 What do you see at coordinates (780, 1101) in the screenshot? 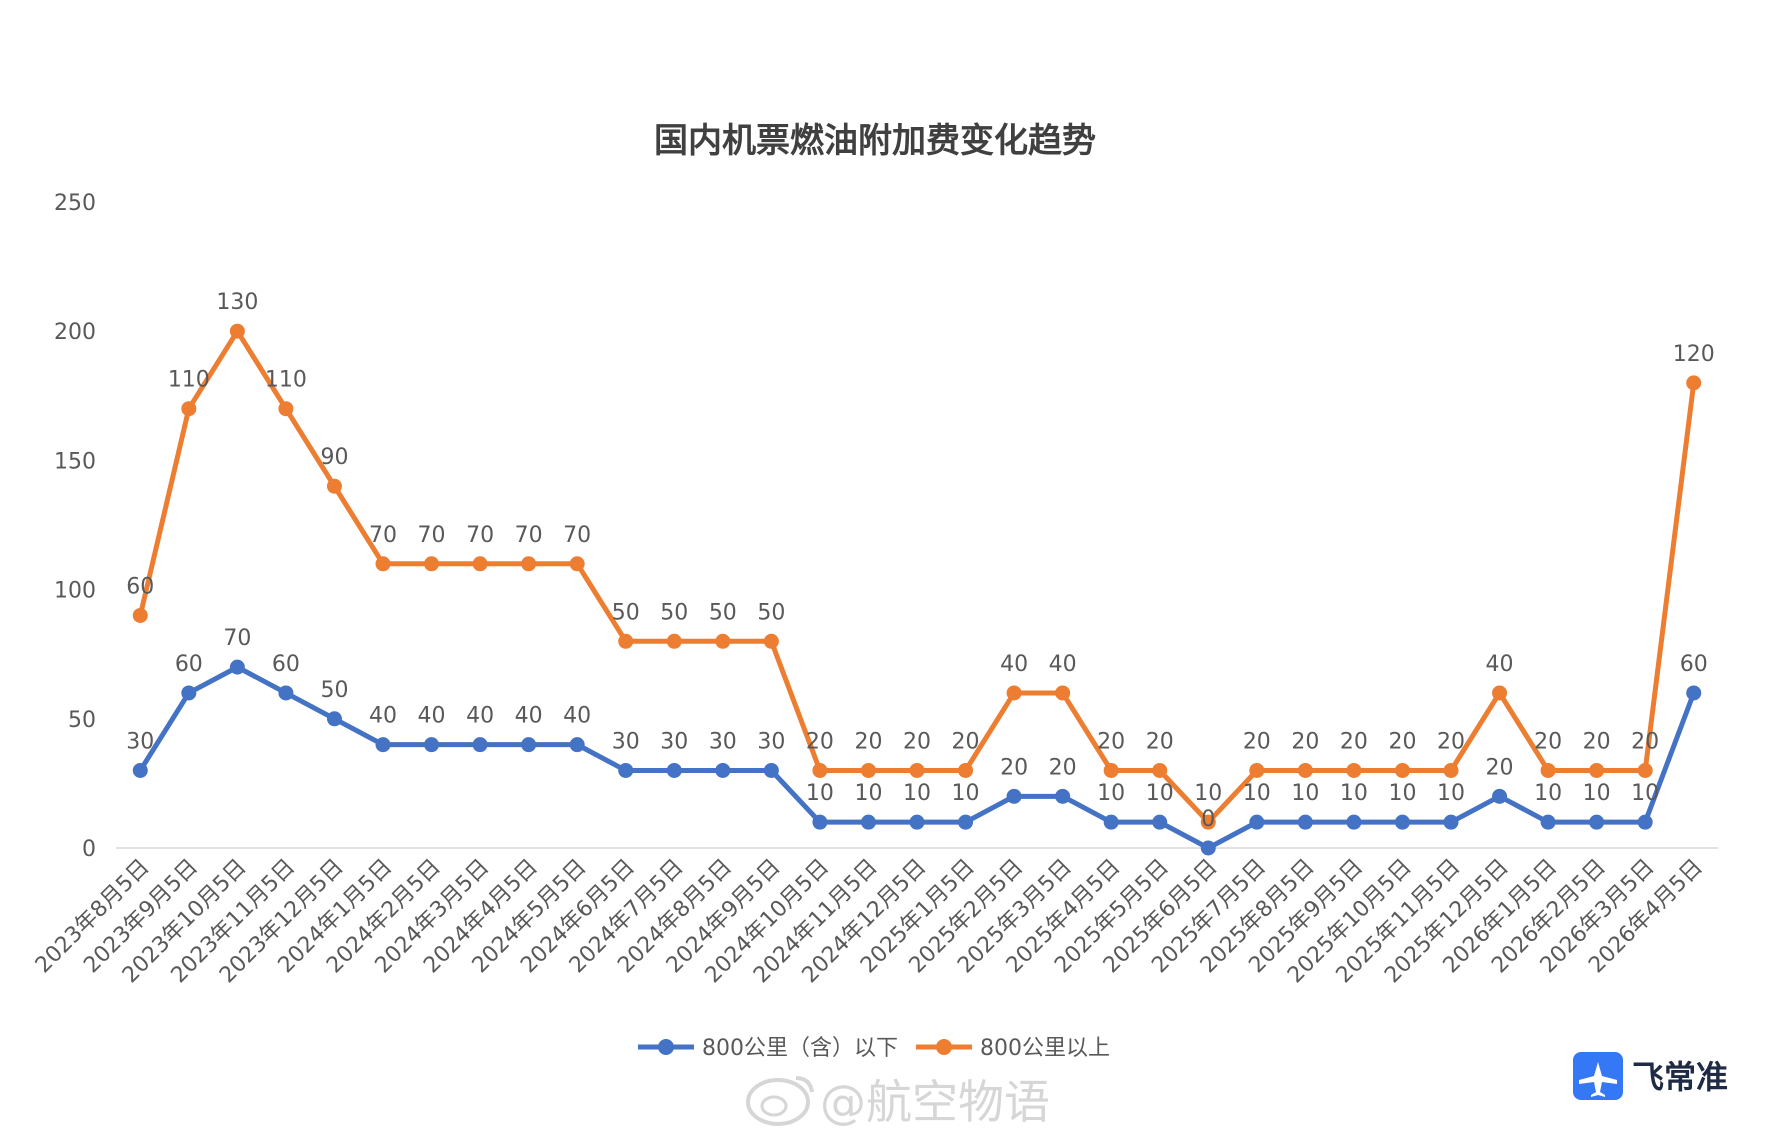
I see `weibo-icon` at bounding box center [780, 1101].